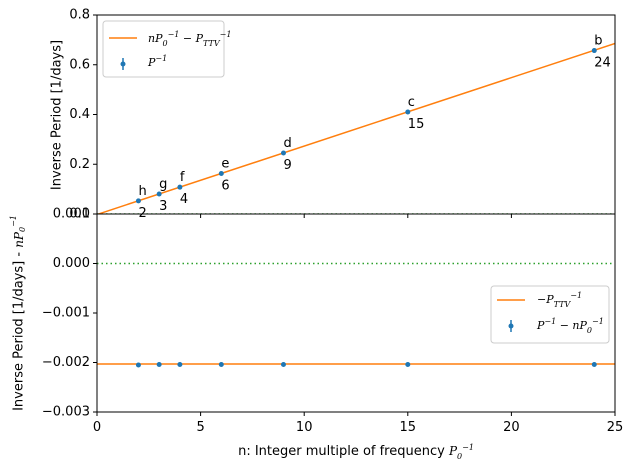  Describe the element at coordinates (511, 427) in the screenshot. I see `bottom-xtick-label: 20` at that location.